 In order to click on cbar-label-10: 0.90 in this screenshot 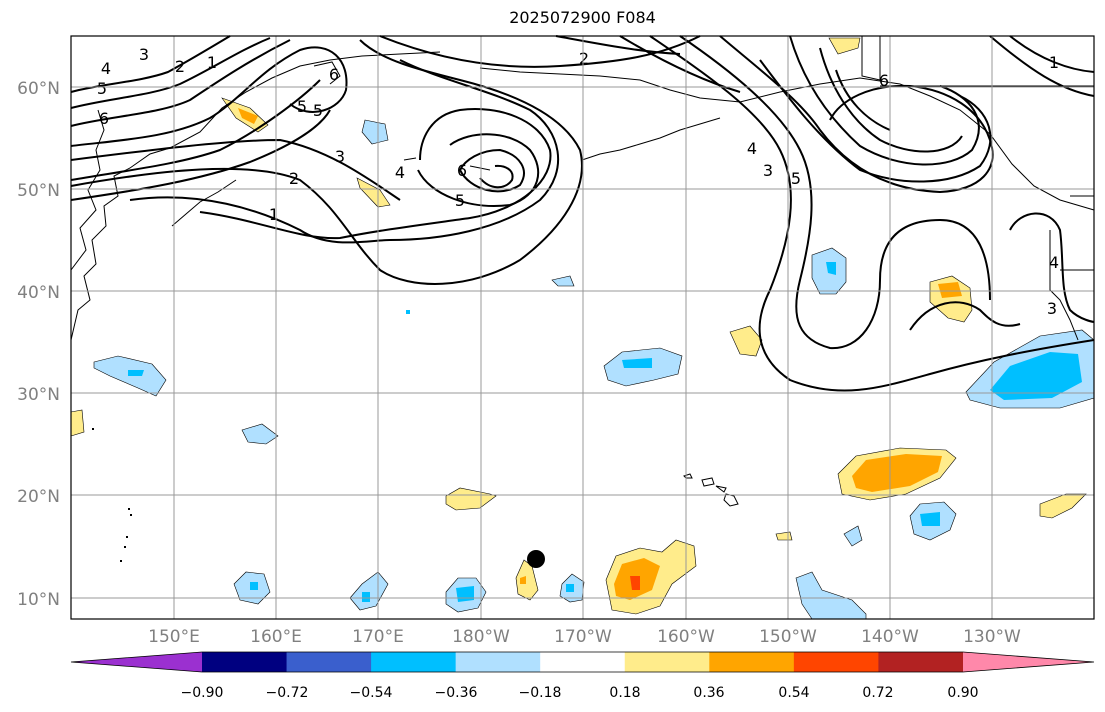, I will do `click(962, 693)`.